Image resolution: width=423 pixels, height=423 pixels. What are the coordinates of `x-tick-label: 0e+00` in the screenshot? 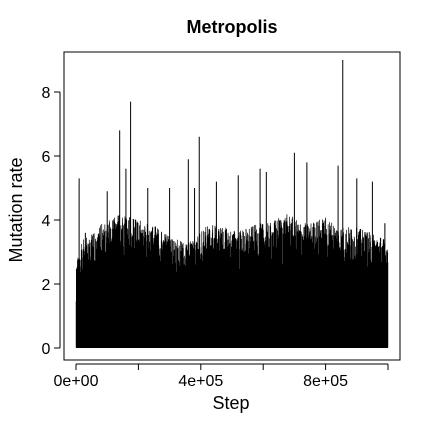 It's located at (76, 381).